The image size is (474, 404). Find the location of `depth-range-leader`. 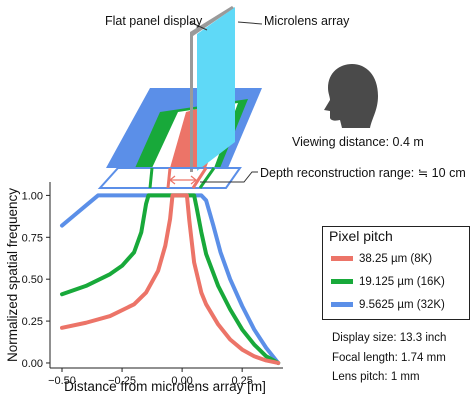

depth-range-leader is located at coordinates (229, 177).